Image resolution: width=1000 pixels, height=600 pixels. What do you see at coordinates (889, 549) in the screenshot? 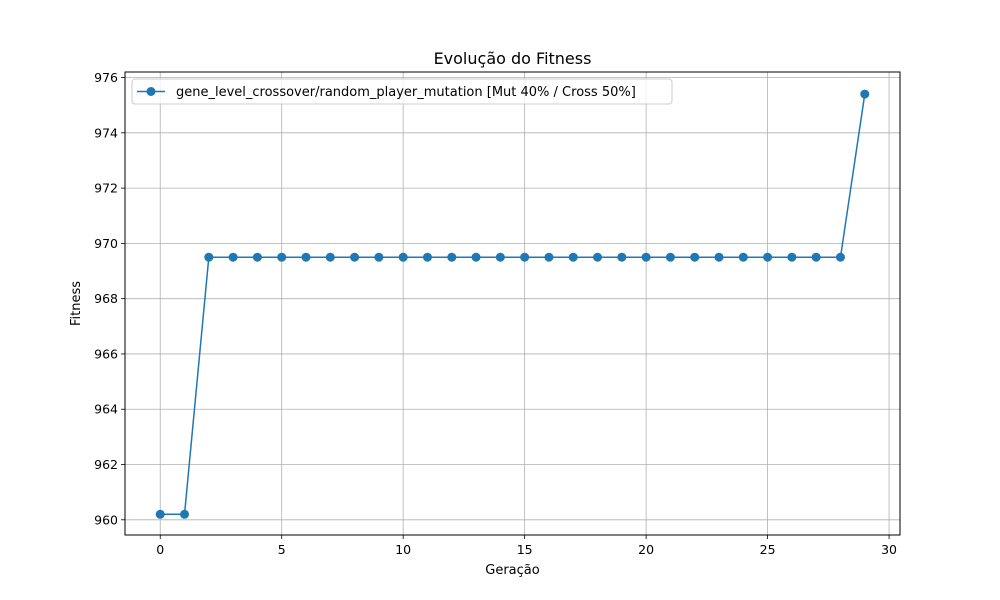
I see `x-tick-label: 30` at bounding box center [889, 549].